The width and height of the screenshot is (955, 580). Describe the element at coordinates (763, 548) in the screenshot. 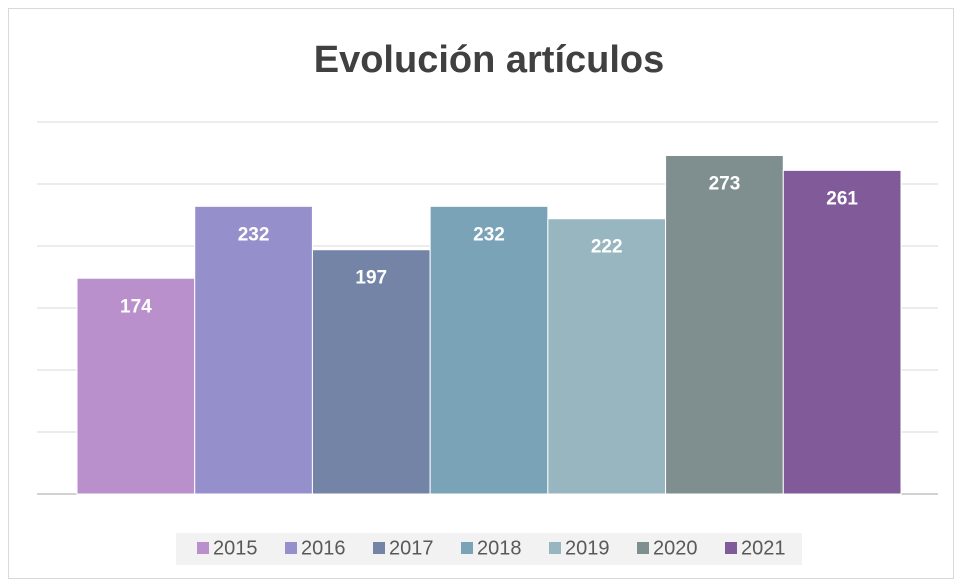

I see `legend-label: 2021` at that location.